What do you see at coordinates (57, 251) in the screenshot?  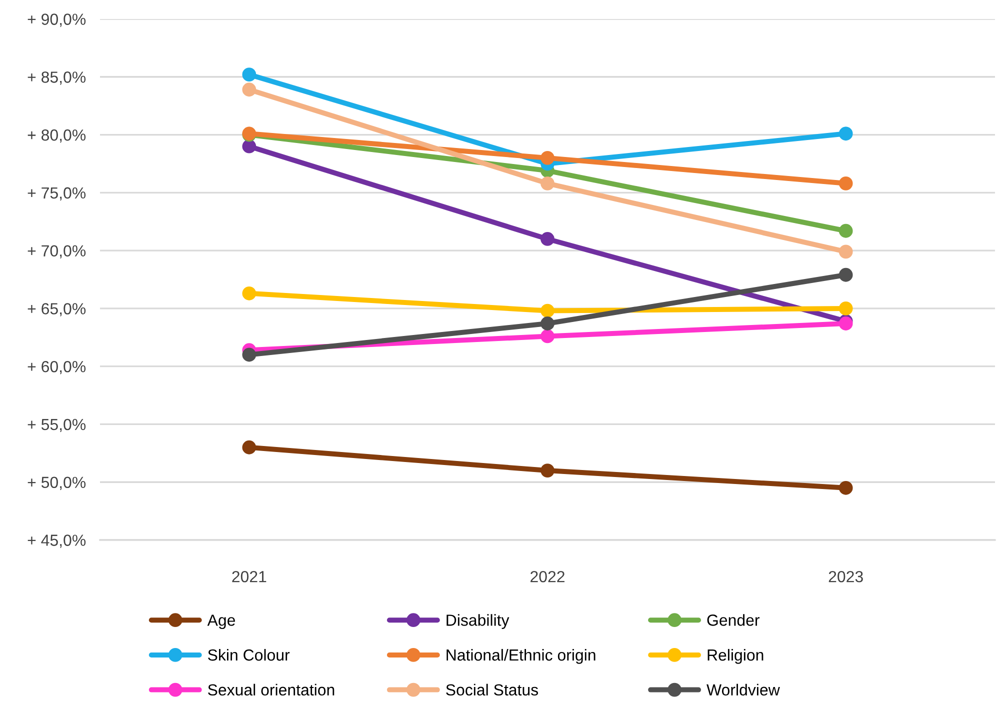 I see `y-tick-label: + 70,0%` at bounding box center [57, 251].